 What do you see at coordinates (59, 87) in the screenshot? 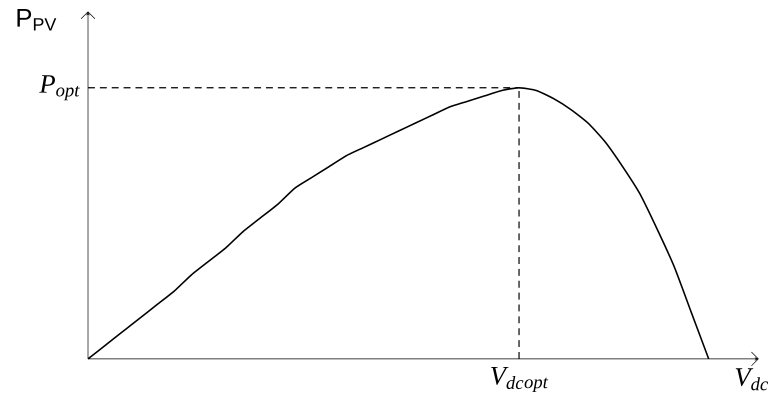
I see `ref-line-label: P$_{opt}$` at bounding box center [59, 87].